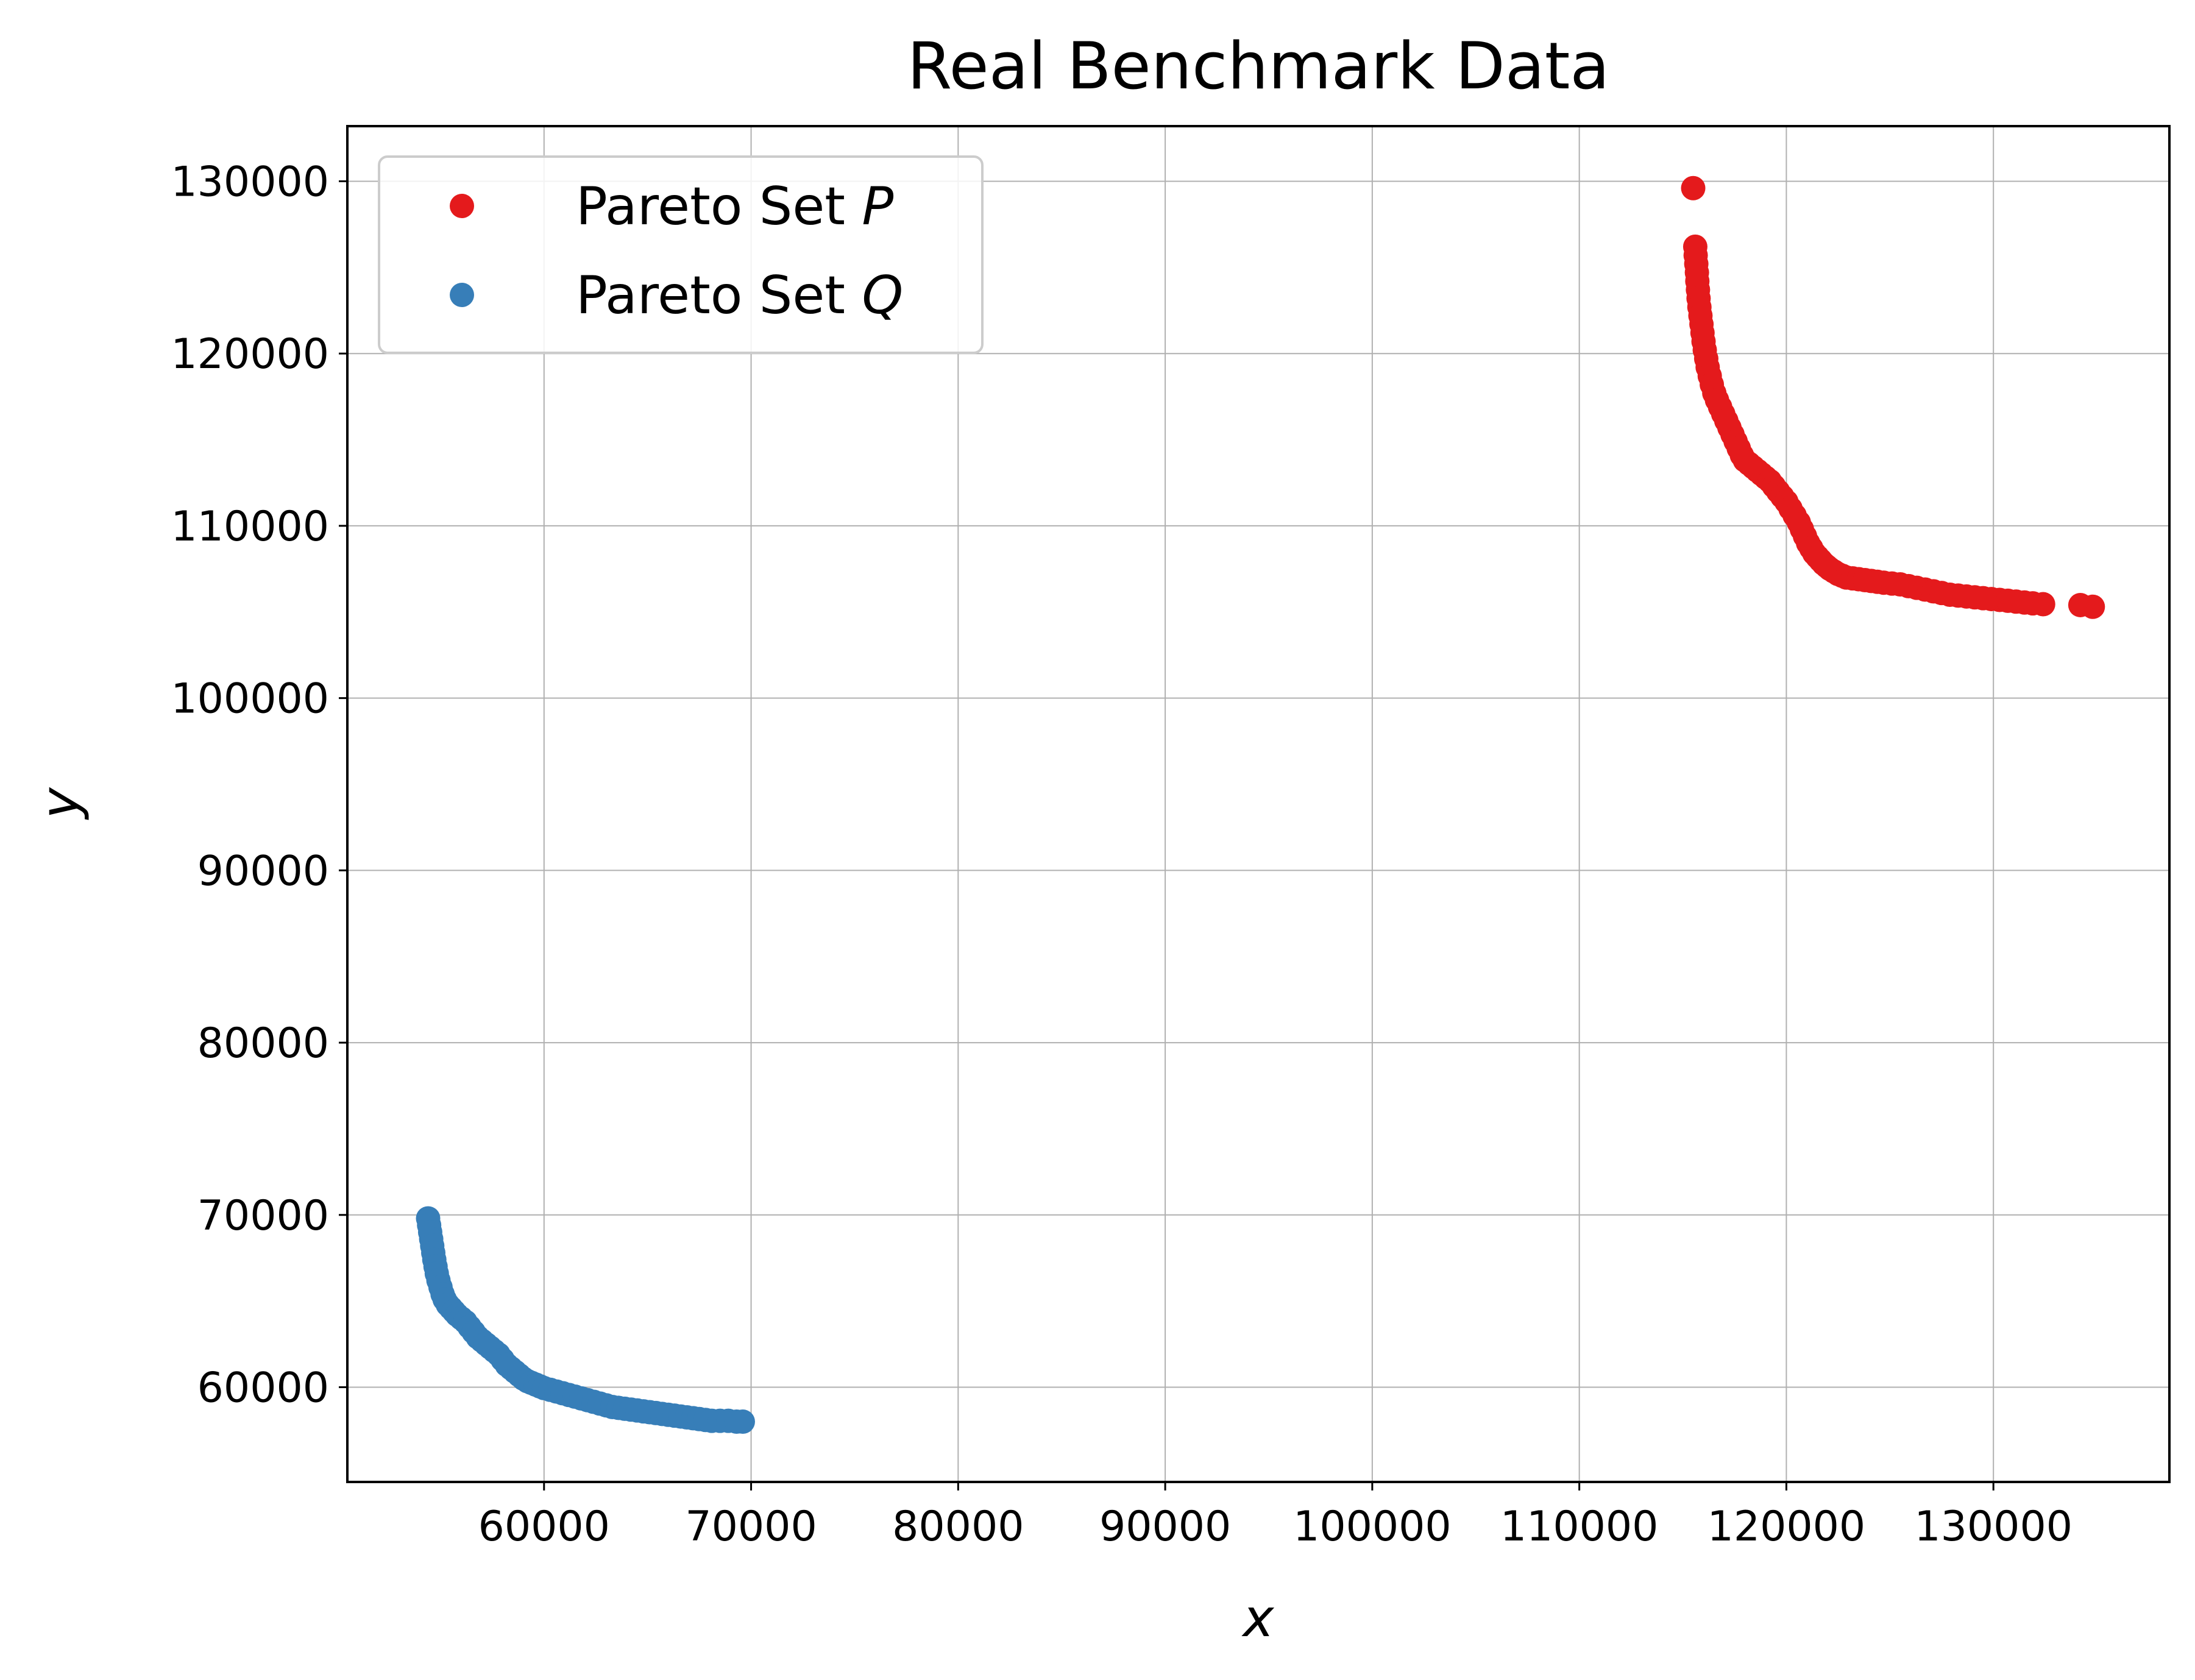 This screenshot has height=1680, width=2195. Describe the element at coordinates (1993, 1527) in the screenshot. I see `x-tick-label: 130000` at that location.